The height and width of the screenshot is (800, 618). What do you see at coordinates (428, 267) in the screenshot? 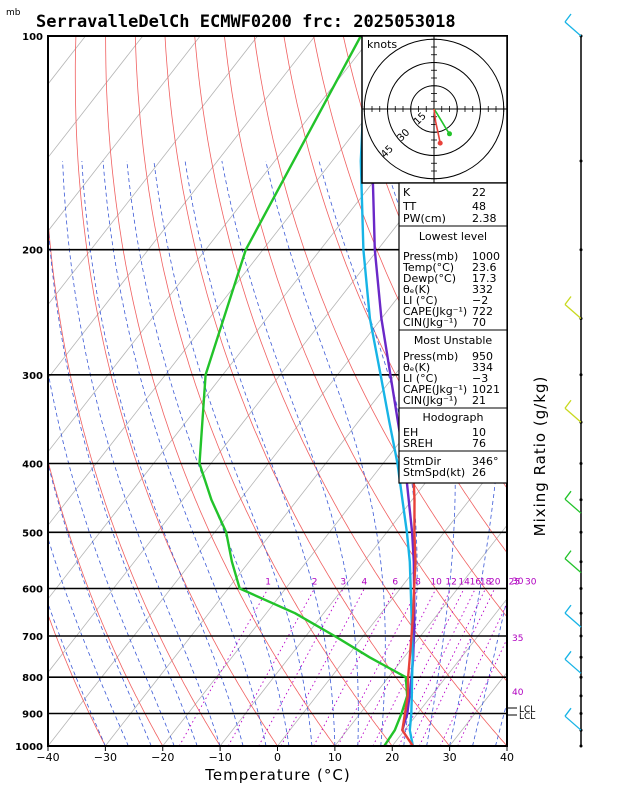
I see `lowest-label: Temp(°C)` at bounding box center [428, 267].